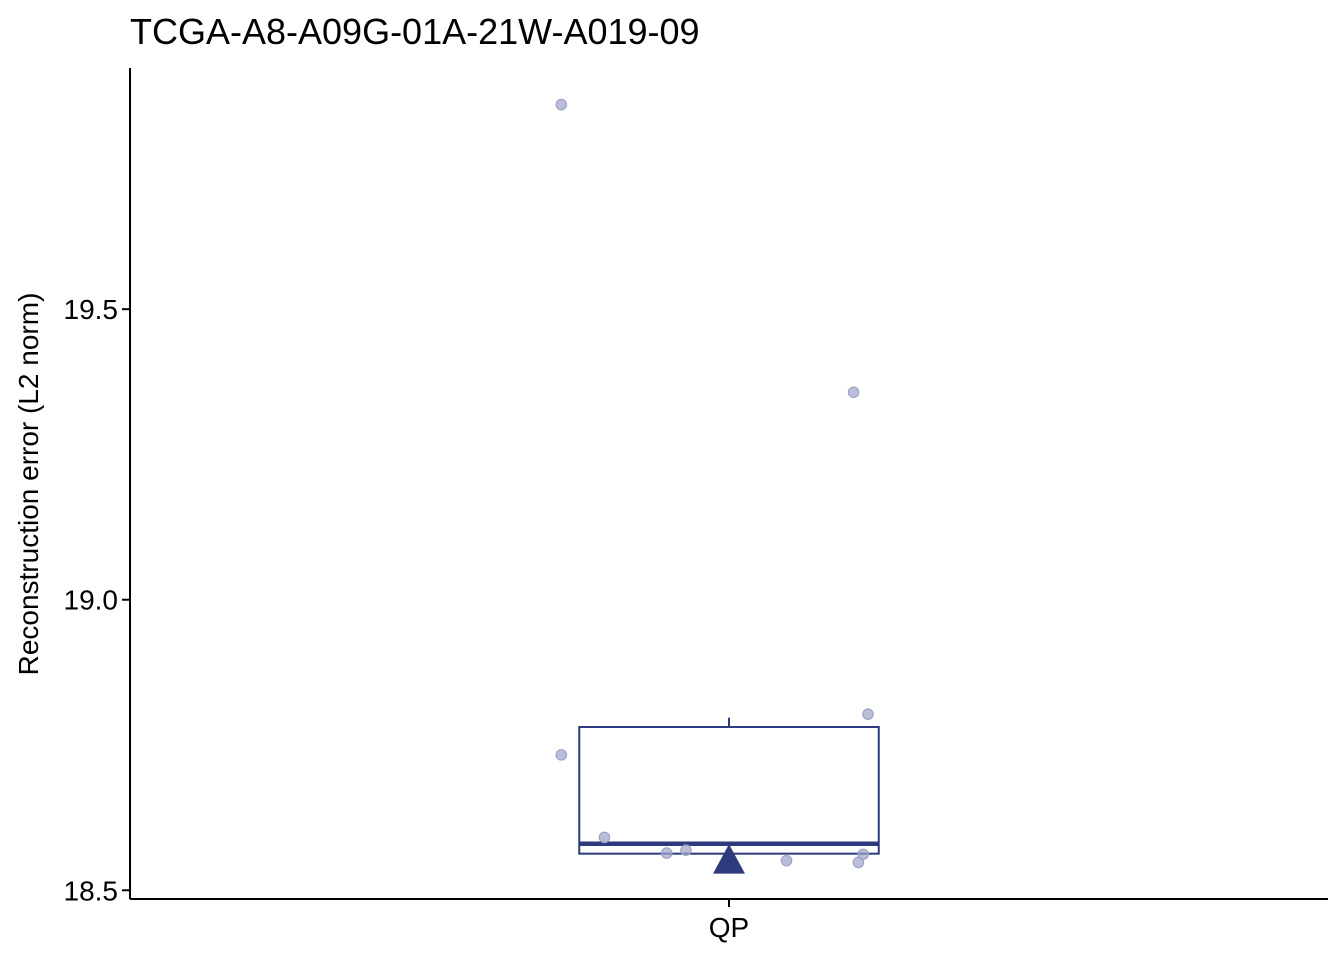  What do you see at coordinates (729, 790) in the screenshot?
I see `box-iqr` at bounding box center [729, 790].